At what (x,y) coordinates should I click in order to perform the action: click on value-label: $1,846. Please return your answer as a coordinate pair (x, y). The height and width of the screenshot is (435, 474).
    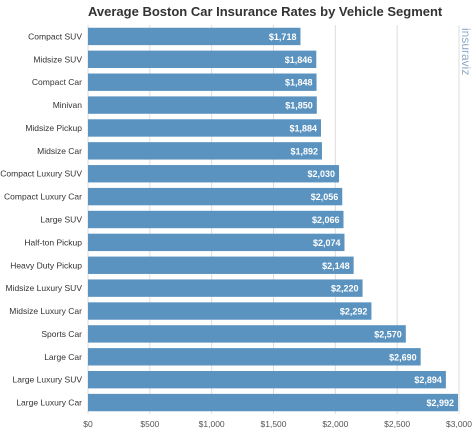
    Looking at the image, I should click on (299, 60).